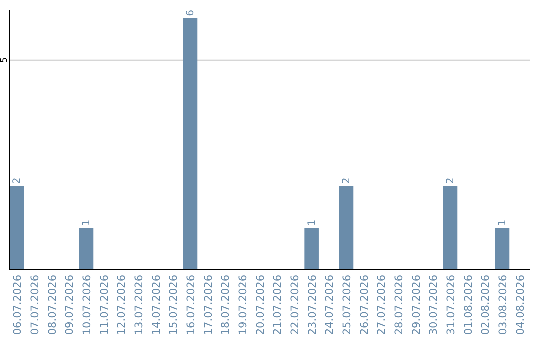 The height and width of the screenshot is (340, 540). I want to click on x-tick-label: 10.07.2026, so click(87, 305).